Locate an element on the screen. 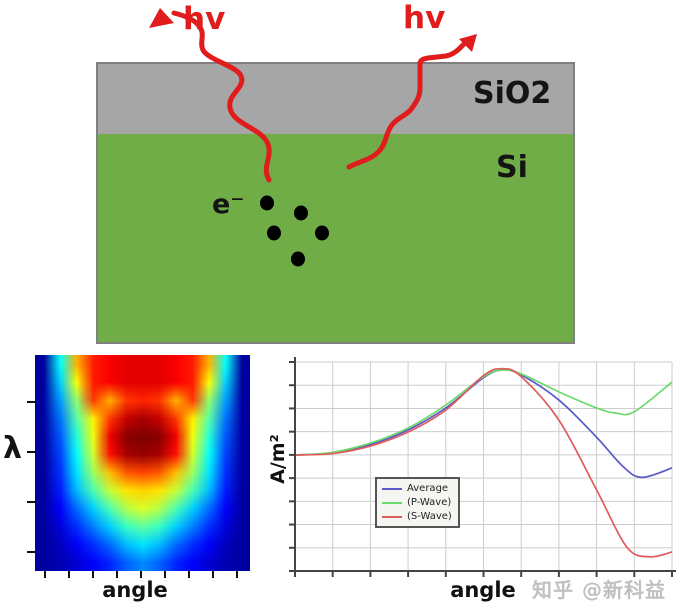  photon-arrow-right-head is located at coordinates (468, 43).